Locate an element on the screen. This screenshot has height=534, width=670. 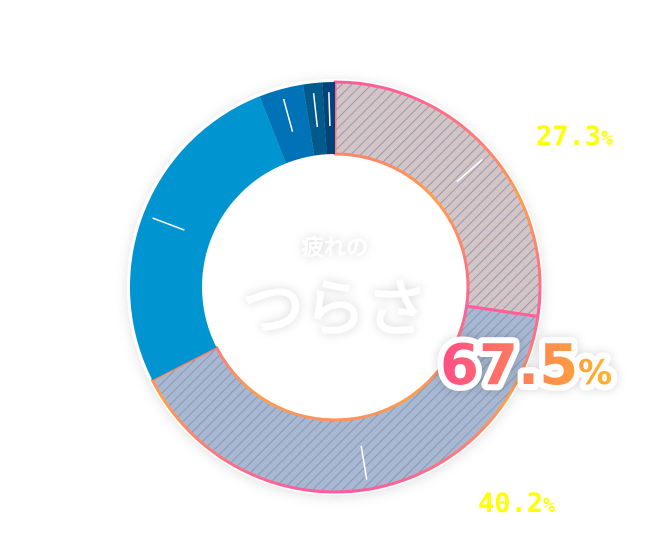
center-title-small: 疲れの is located at coordinates (335, 248).